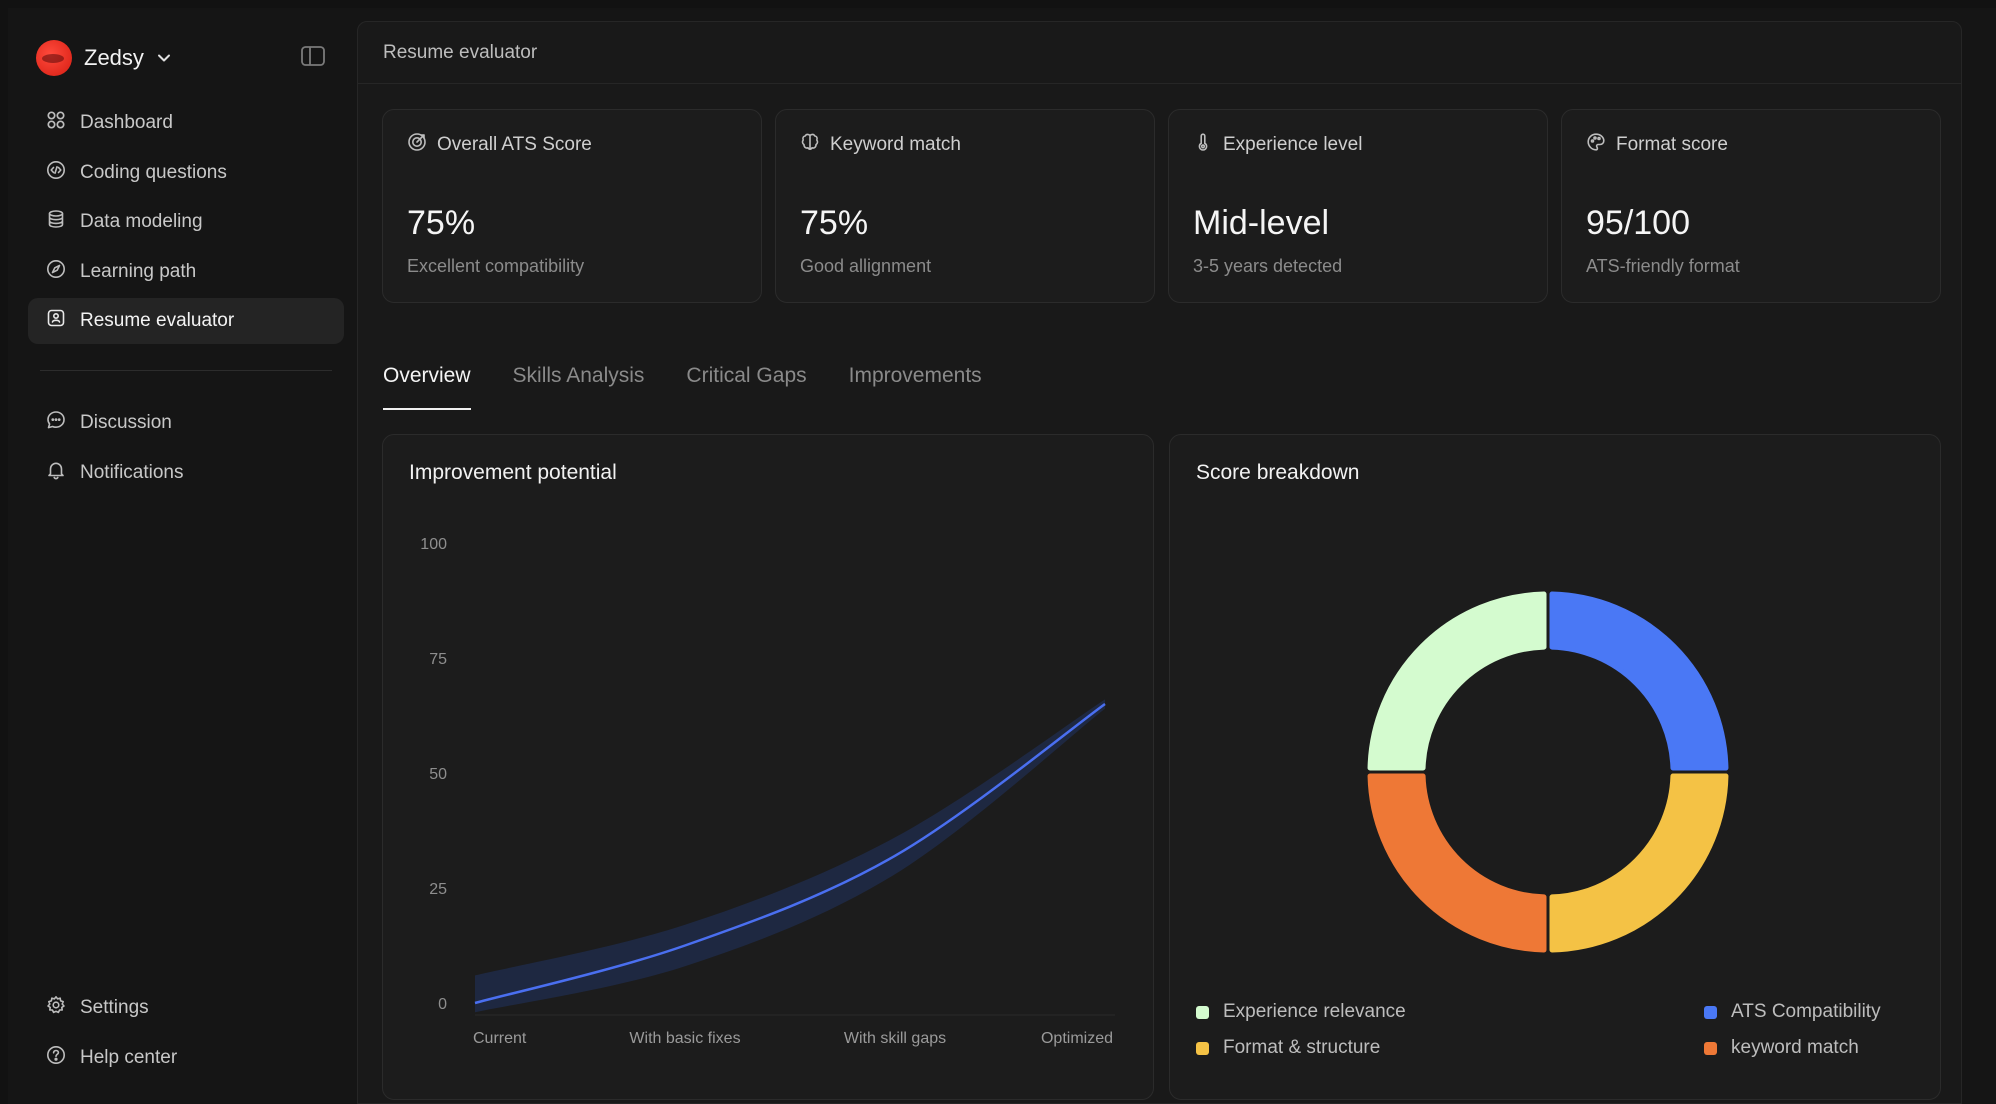 The image size is (1996, 1104). What do you see at coordinates (1672, 144) in the screenshot?
I see `card-title: Format score` at bounding box center [1672, 144].